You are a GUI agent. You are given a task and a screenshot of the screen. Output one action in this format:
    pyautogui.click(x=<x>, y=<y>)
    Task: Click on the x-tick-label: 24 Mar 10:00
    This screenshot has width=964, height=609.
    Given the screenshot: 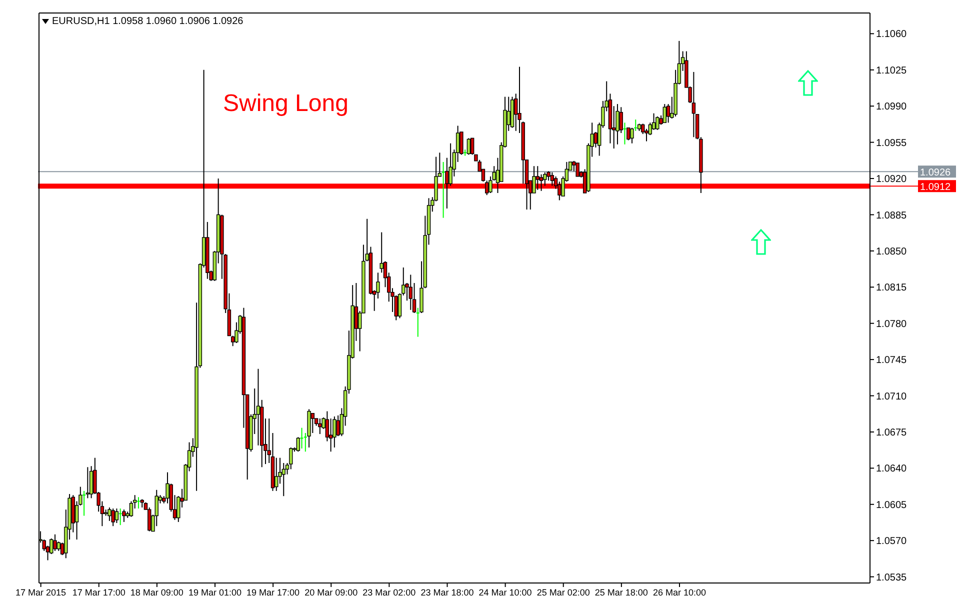 What is the action you would take?
    pyautogui.click(x=505, y=592)
    